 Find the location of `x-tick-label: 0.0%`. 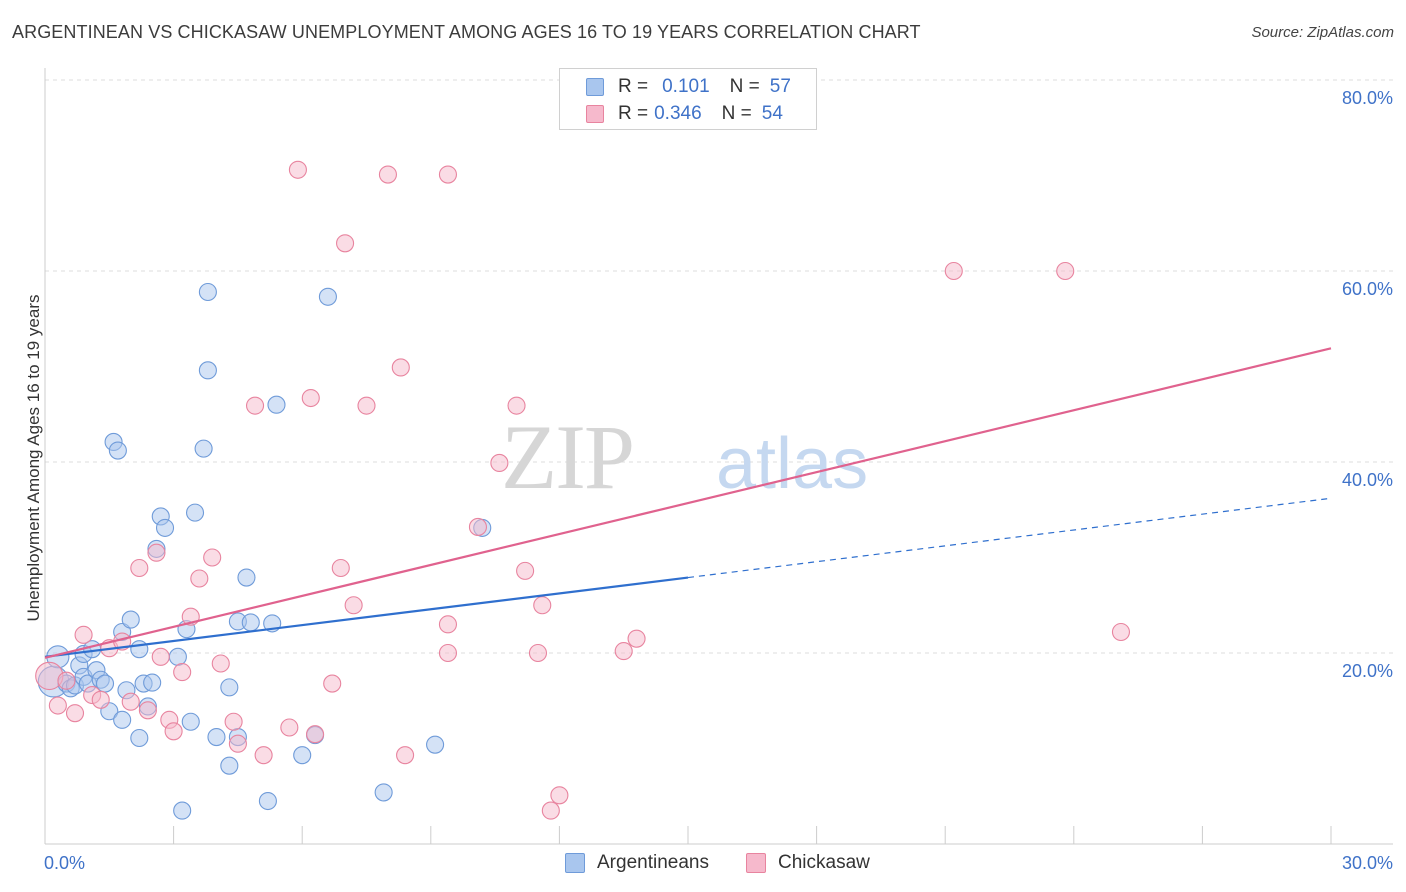

x-tick-label: 0.0% is located at coordinates (64, 863).